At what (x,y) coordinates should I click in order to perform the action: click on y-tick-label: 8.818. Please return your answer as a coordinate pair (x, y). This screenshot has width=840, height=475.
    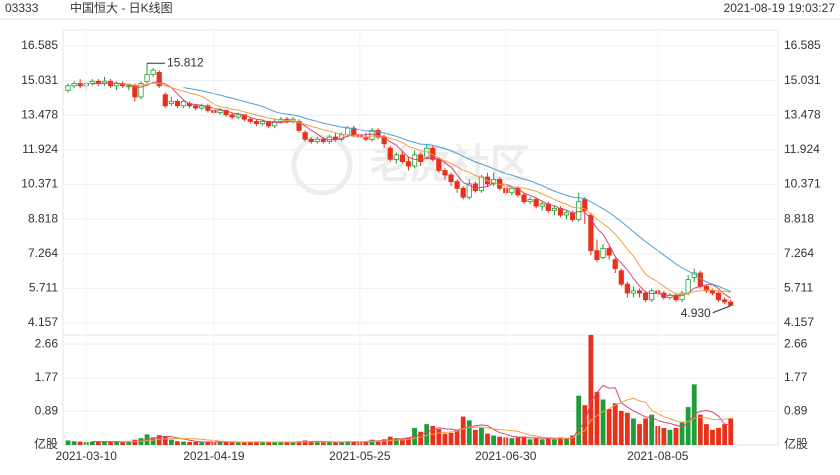
    Looking at the image, I should click on (43, 218).